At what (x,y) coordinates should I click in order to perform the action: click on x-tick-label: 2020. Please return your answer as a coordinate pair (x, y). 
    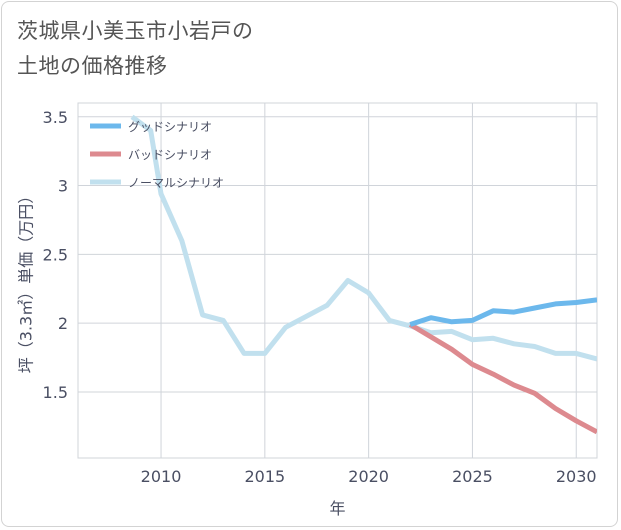
    Looking at the image, I should click on (368, 476).